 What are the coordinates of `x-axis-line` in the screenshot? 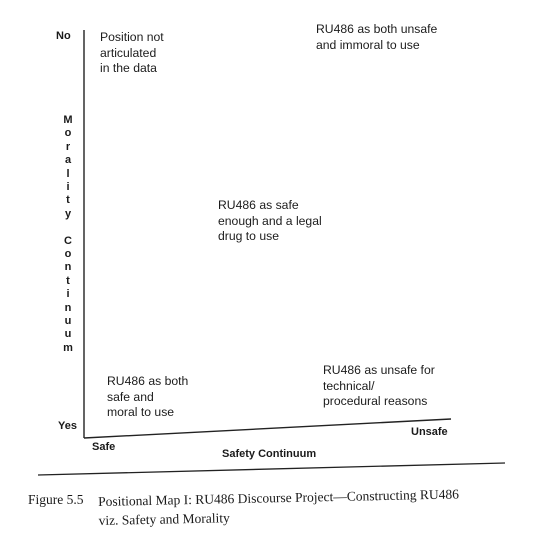 It's located at (267, 428).